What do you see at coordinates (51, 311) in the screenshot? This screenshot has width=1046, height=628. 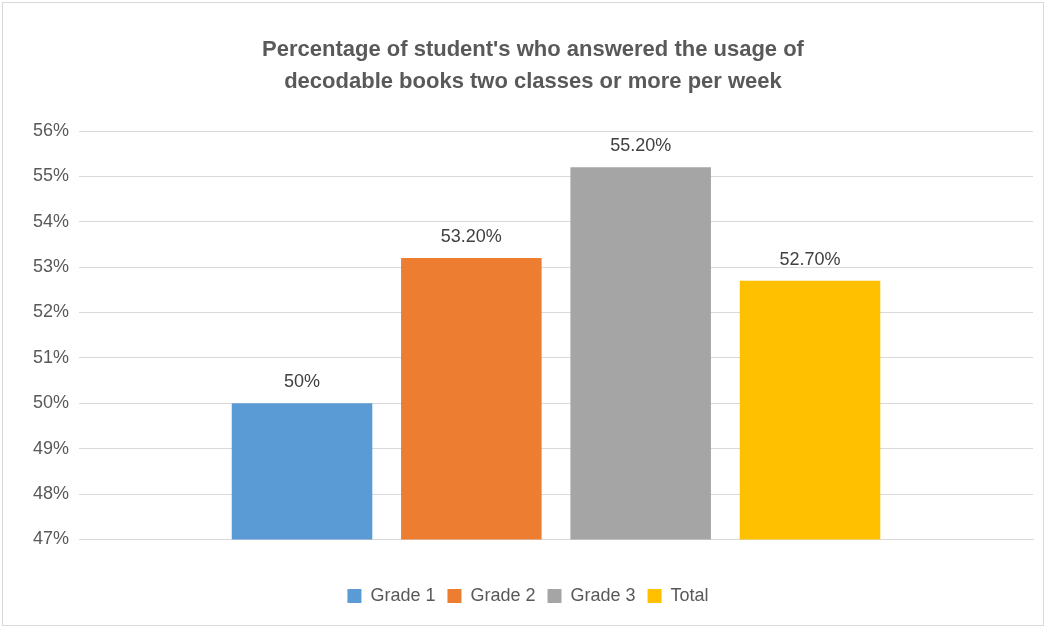 I see `y-tick-label: 52%` at bounding box center [51, 311].